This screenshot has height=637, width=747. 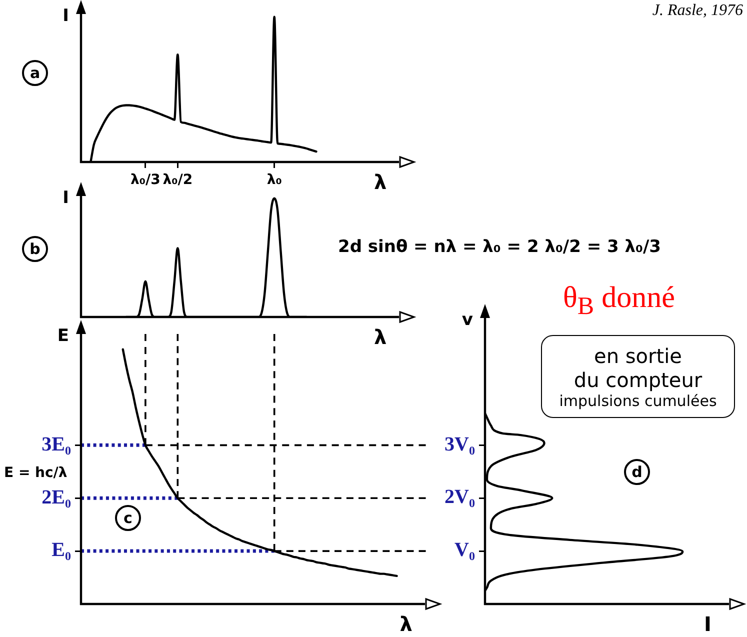 I want to click on y-tick-label: 3V₀, so click(x=459, y=444).